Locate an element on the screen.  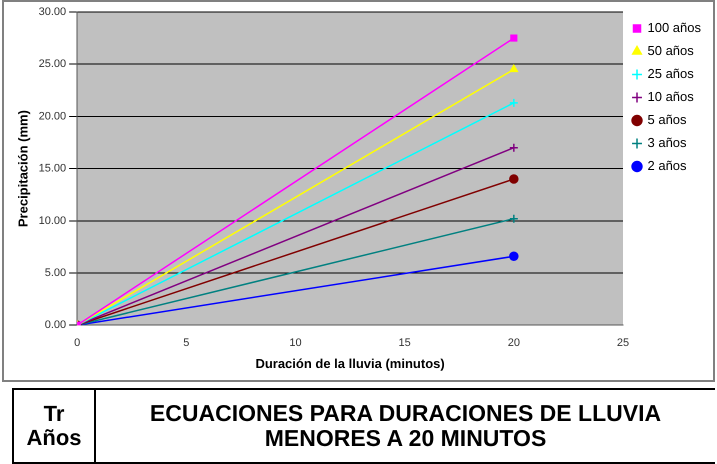
x-axis-title: Duración de la lluvia (minutos) is located at coordinates (350, 363).